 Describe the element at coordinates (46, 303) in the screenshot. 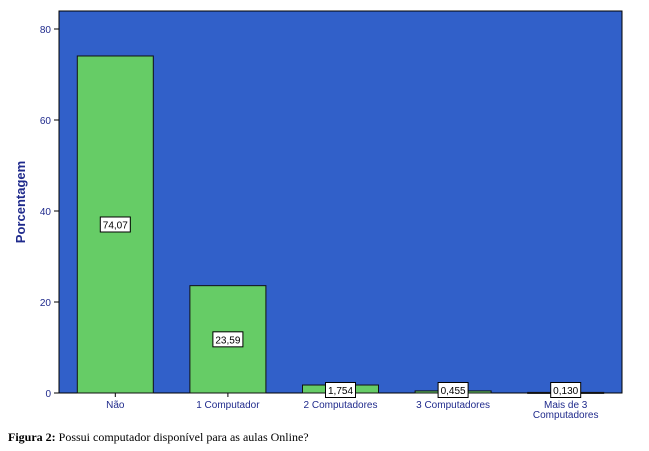

I see `y-tick-label: 20` at that location.